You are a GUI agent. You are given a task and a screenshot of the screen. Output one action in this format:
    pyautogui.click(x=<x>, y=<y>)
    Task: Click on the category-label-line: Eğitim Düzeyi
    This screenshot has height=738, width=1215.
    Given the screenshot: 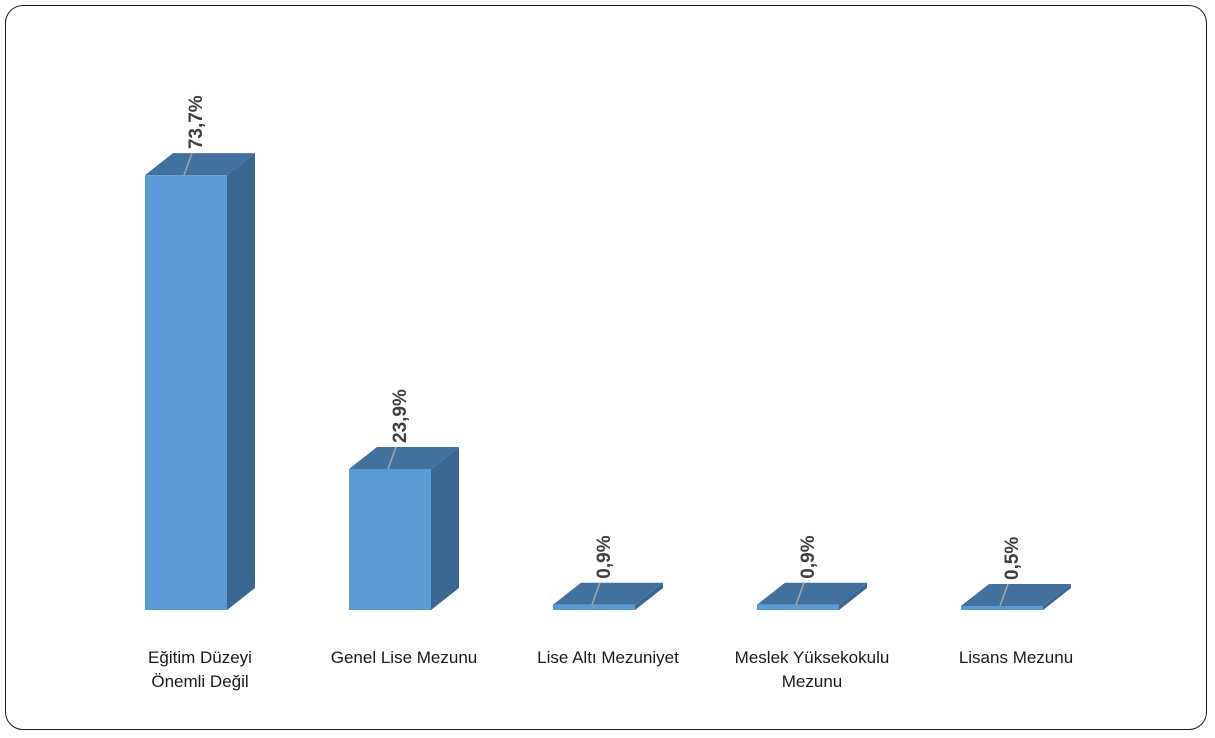 What is the action you would take?
    pyautogui.click(x=200, y=657)
    